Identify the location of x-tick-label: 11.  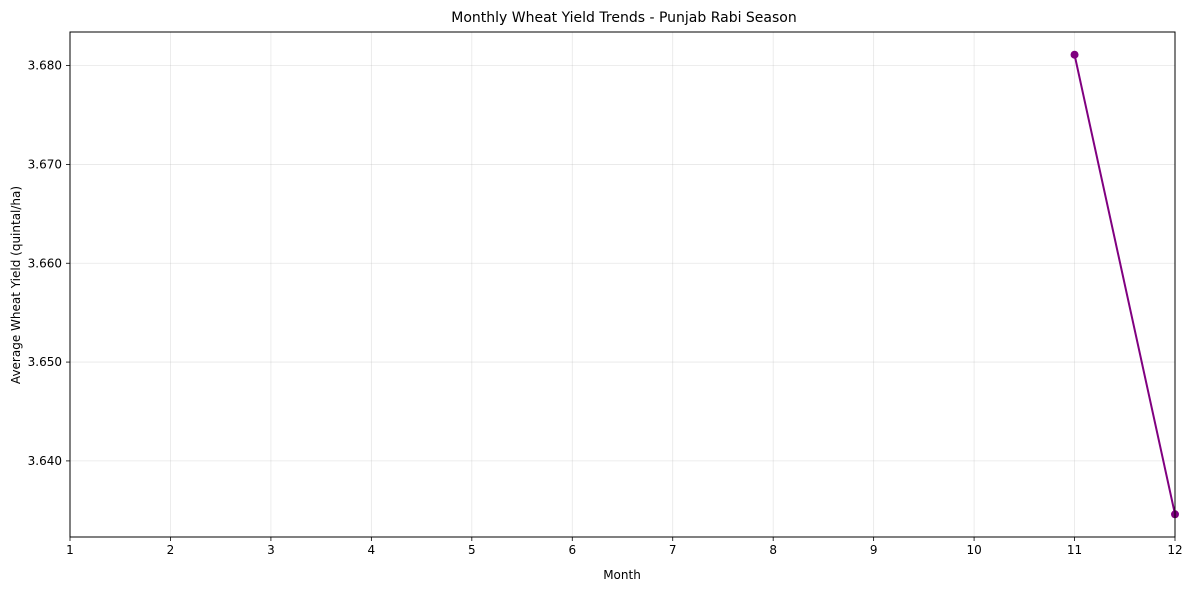
(1074, 550).